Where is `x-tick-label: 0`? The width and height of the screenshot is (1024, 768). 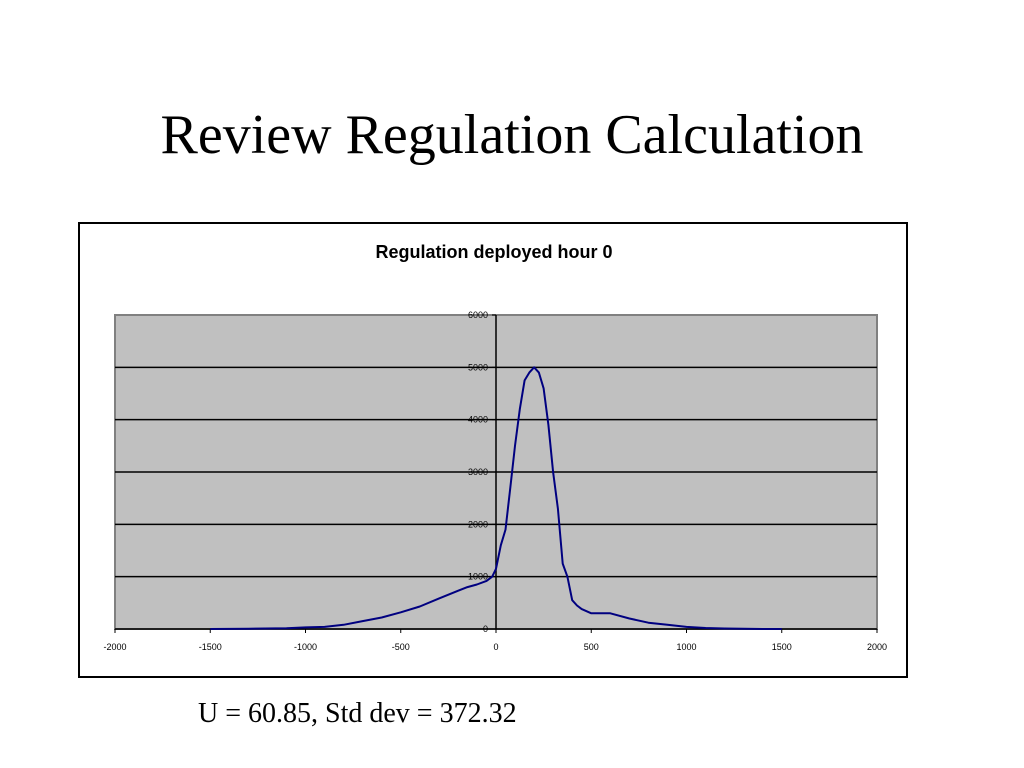 x-tick-label: 0 is located at coordinates (495, 647).